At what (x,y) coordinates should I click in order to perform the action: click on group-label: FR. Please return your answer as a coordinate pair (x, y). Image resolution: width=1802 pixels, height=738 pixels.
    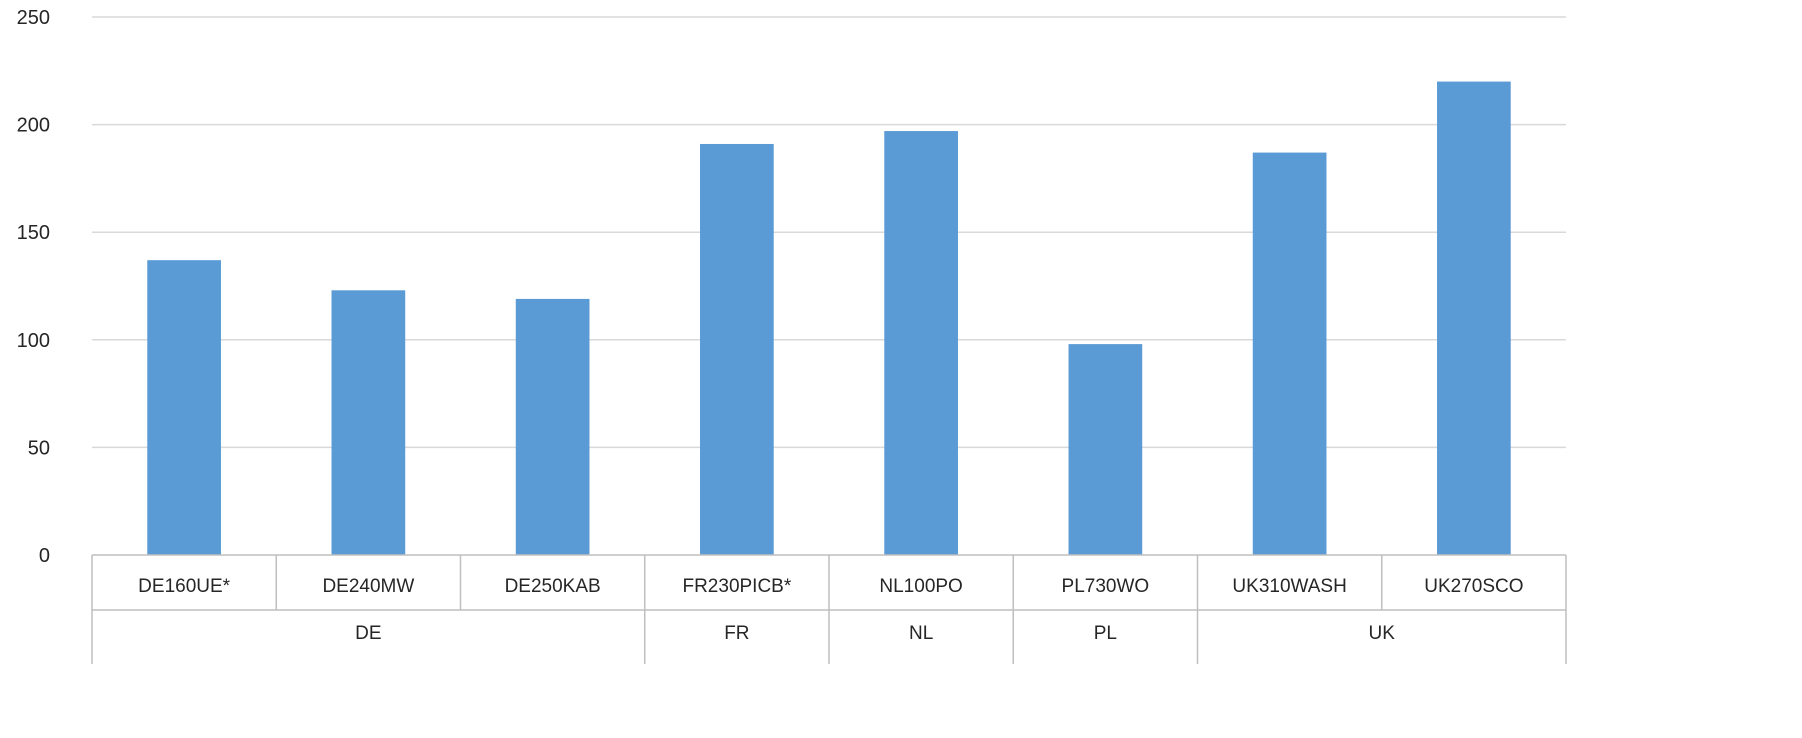
    Looking at the image, I should click on (736, 633).